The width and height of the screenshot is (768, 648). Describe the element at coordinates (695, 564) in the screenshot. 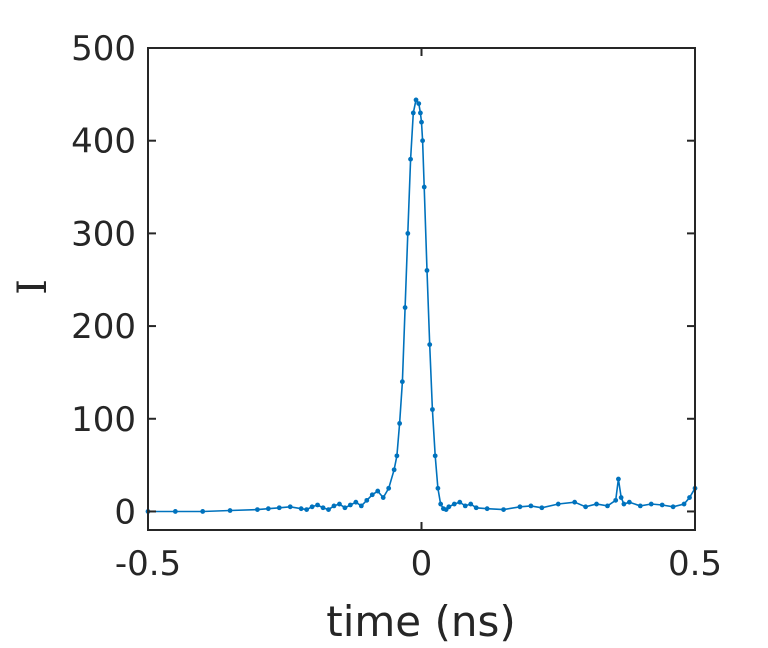

I see `x-tick-label: 0.5` at that location.